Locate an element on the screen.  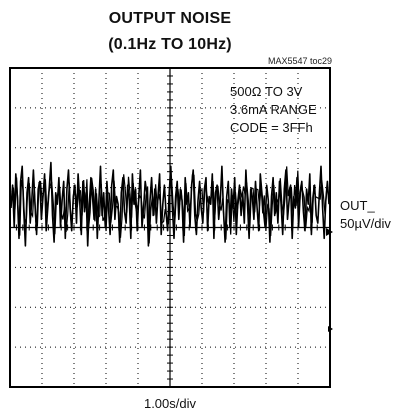
annotation-load: 500Ω TO 3V is located at coordinates (266, 91).